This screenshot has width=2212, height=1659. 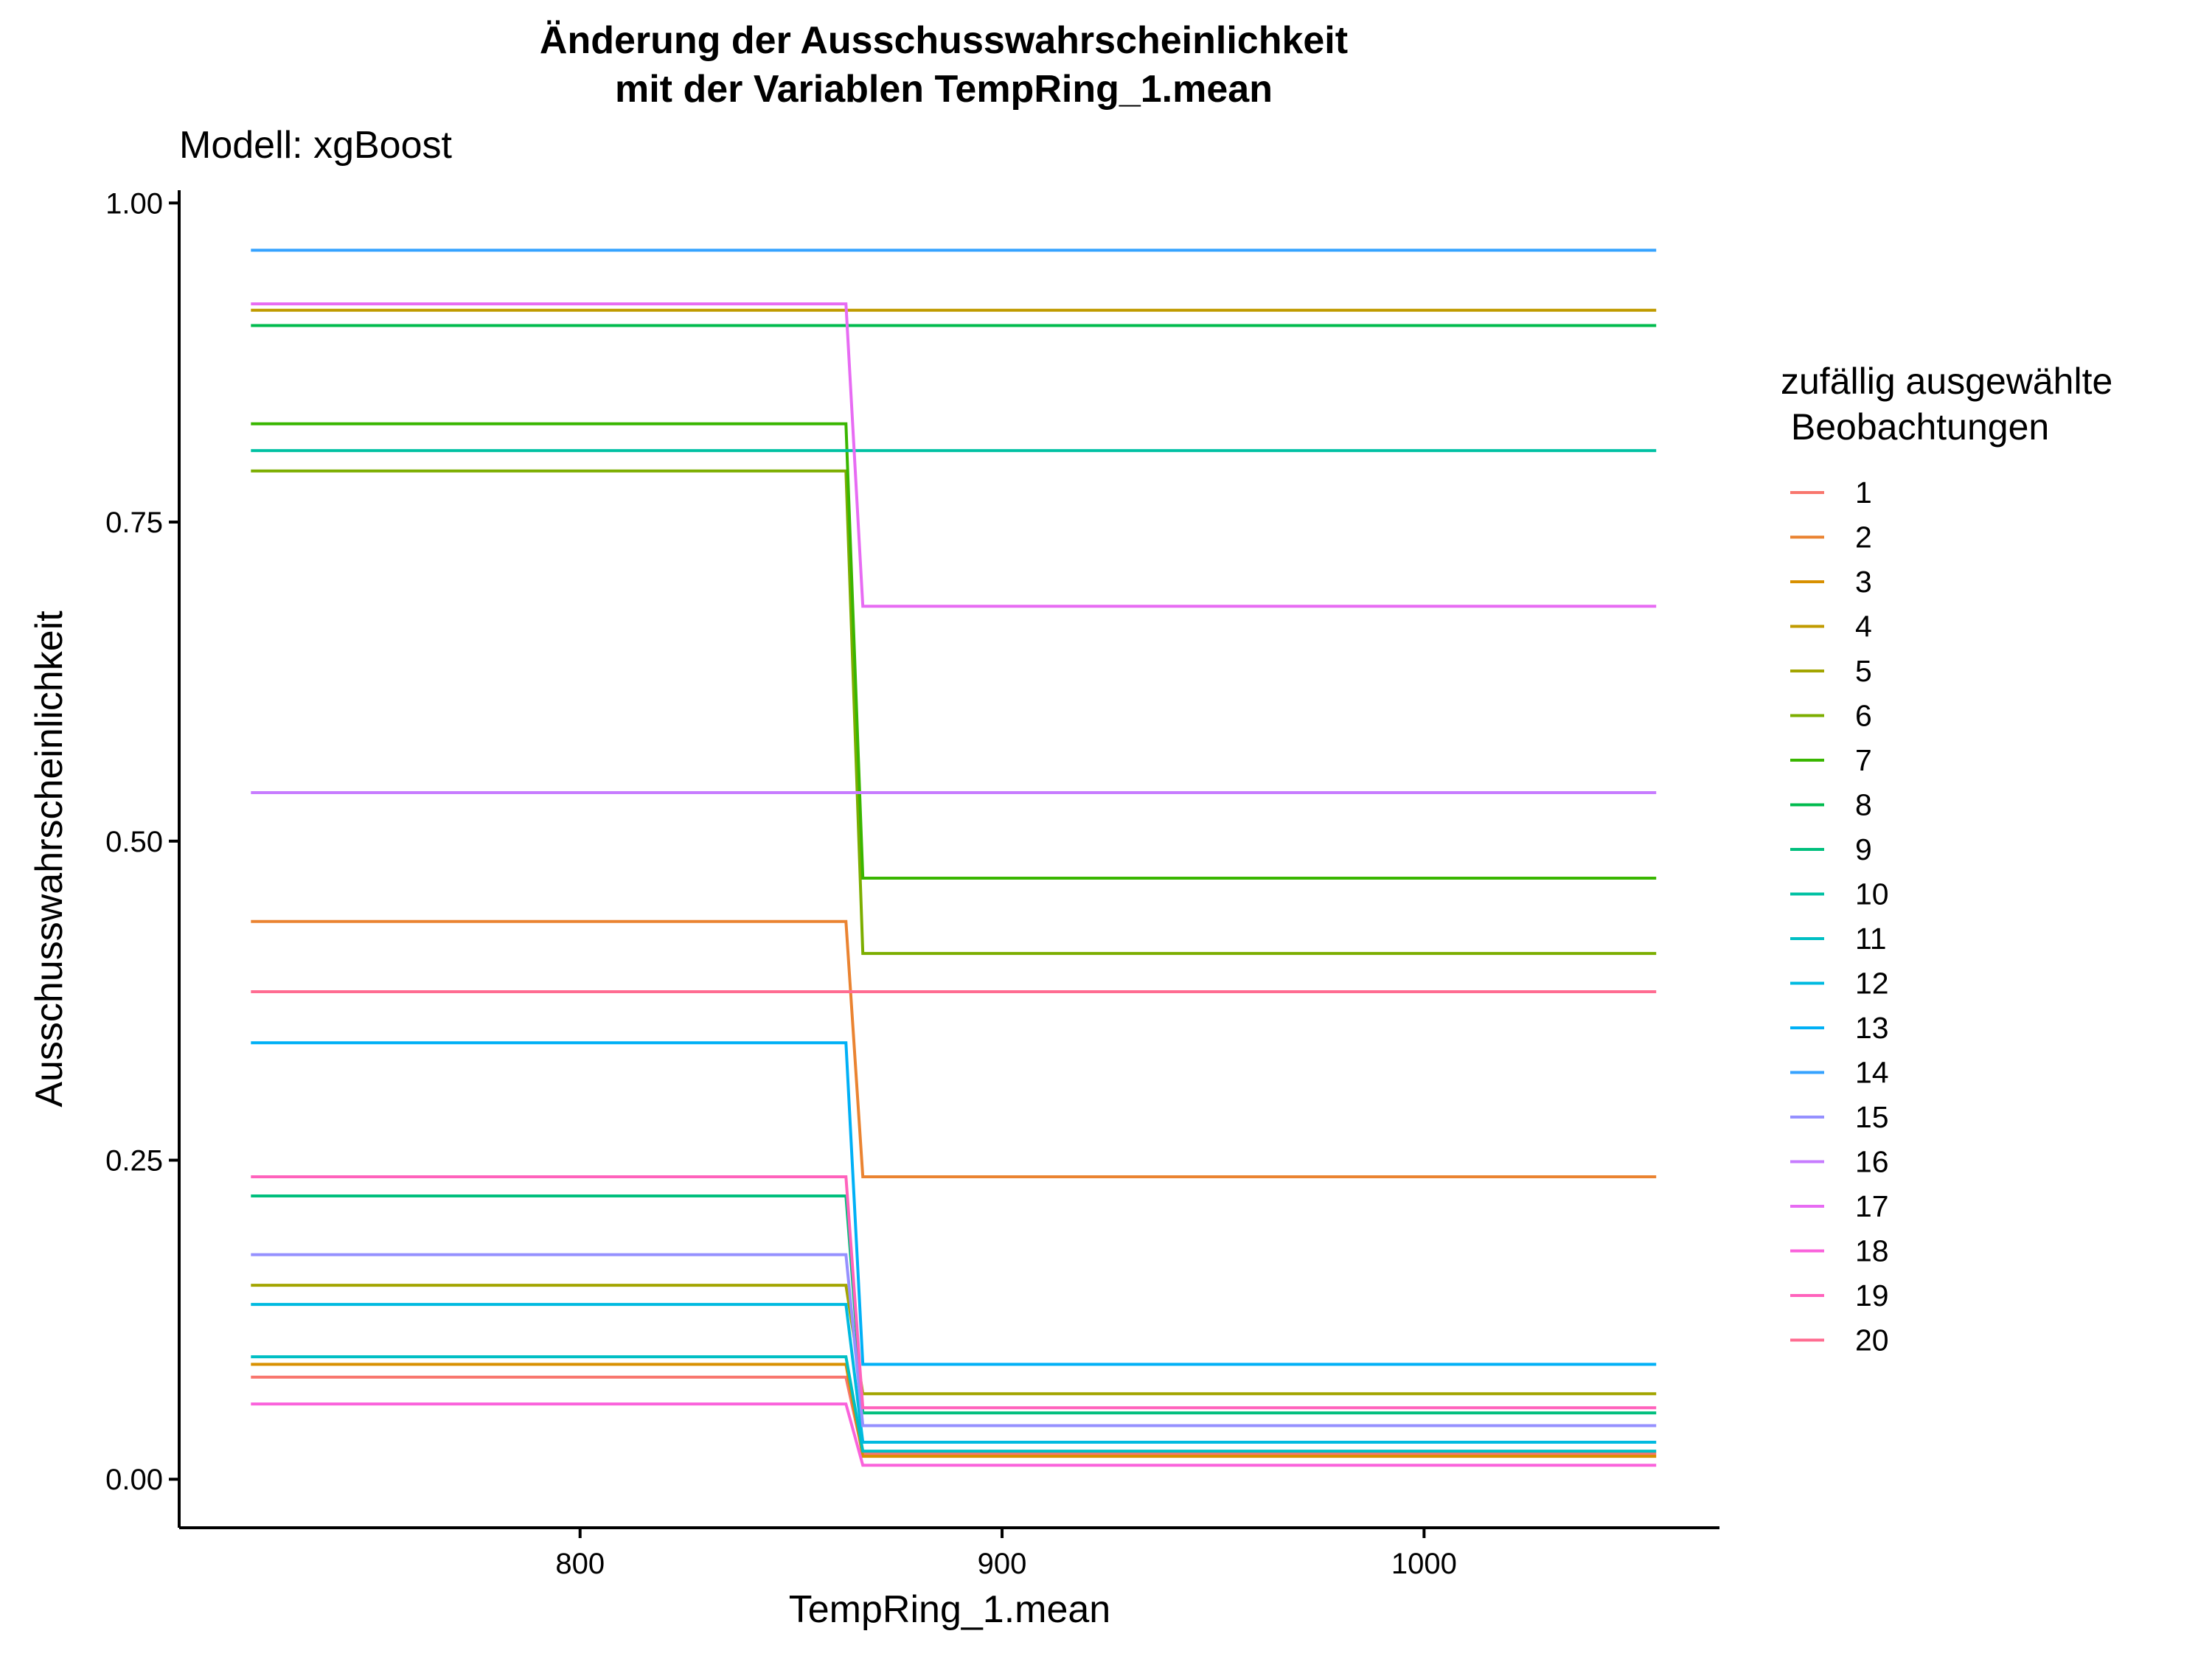 What do you see at coordinates (1863, 760) in the screenshot?
I see `legend-label-7: 7` at bounding box center [1863, 760].